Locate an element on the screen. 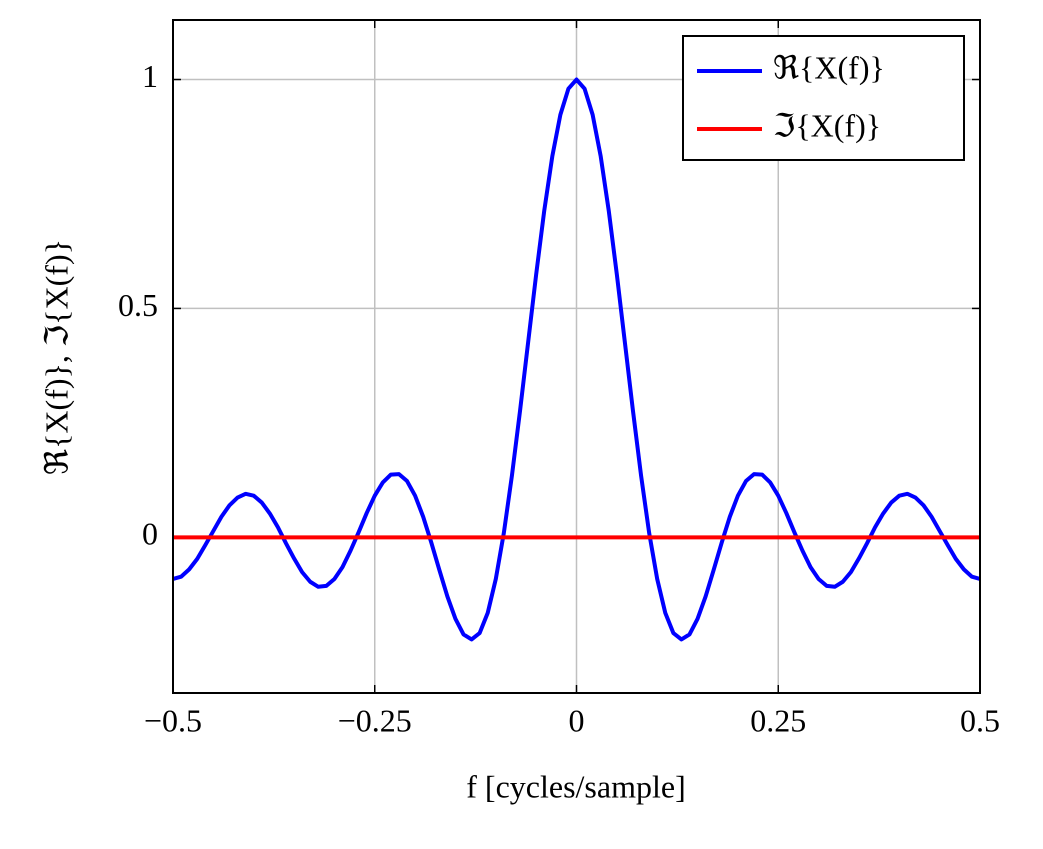 This screenshot has width=1043, height=849. x-tick-label: −0.25 is located at coordinates (375, 720).